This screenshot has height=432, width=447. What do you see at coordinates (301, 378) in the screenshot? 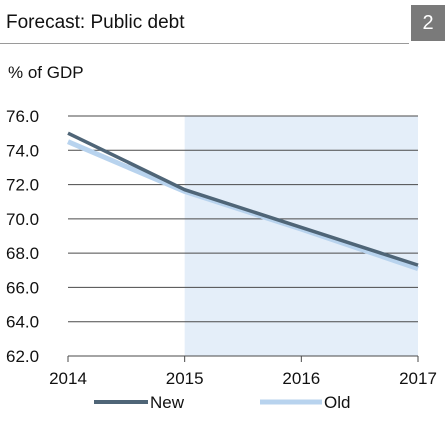
I see `x-tick-label: 2016` at bounding box center [301, 378].